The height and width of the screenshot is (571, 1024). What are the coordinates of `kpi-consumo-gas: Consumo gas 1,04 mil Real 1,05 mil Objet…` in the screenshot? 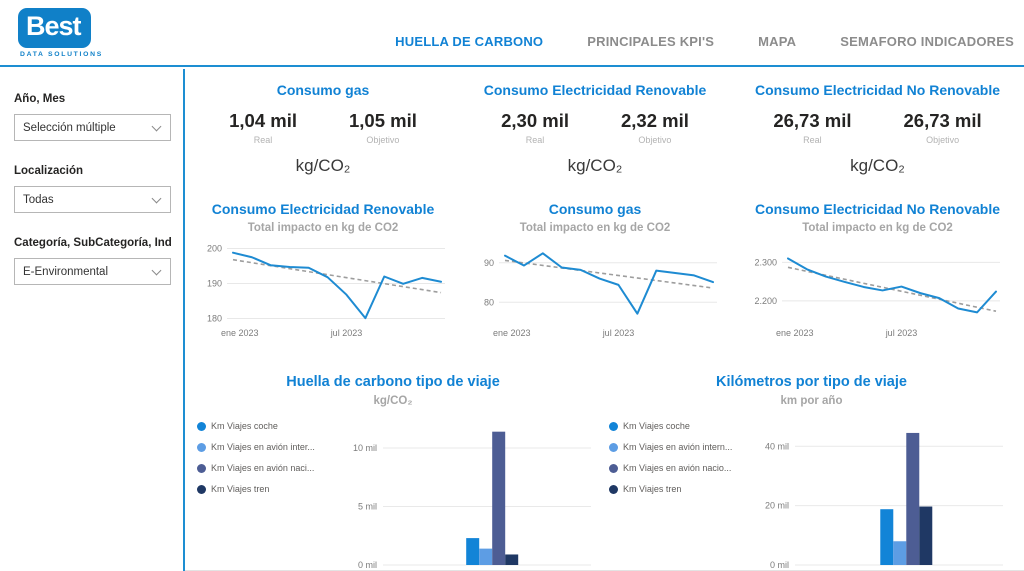 It's located at (323, 133).